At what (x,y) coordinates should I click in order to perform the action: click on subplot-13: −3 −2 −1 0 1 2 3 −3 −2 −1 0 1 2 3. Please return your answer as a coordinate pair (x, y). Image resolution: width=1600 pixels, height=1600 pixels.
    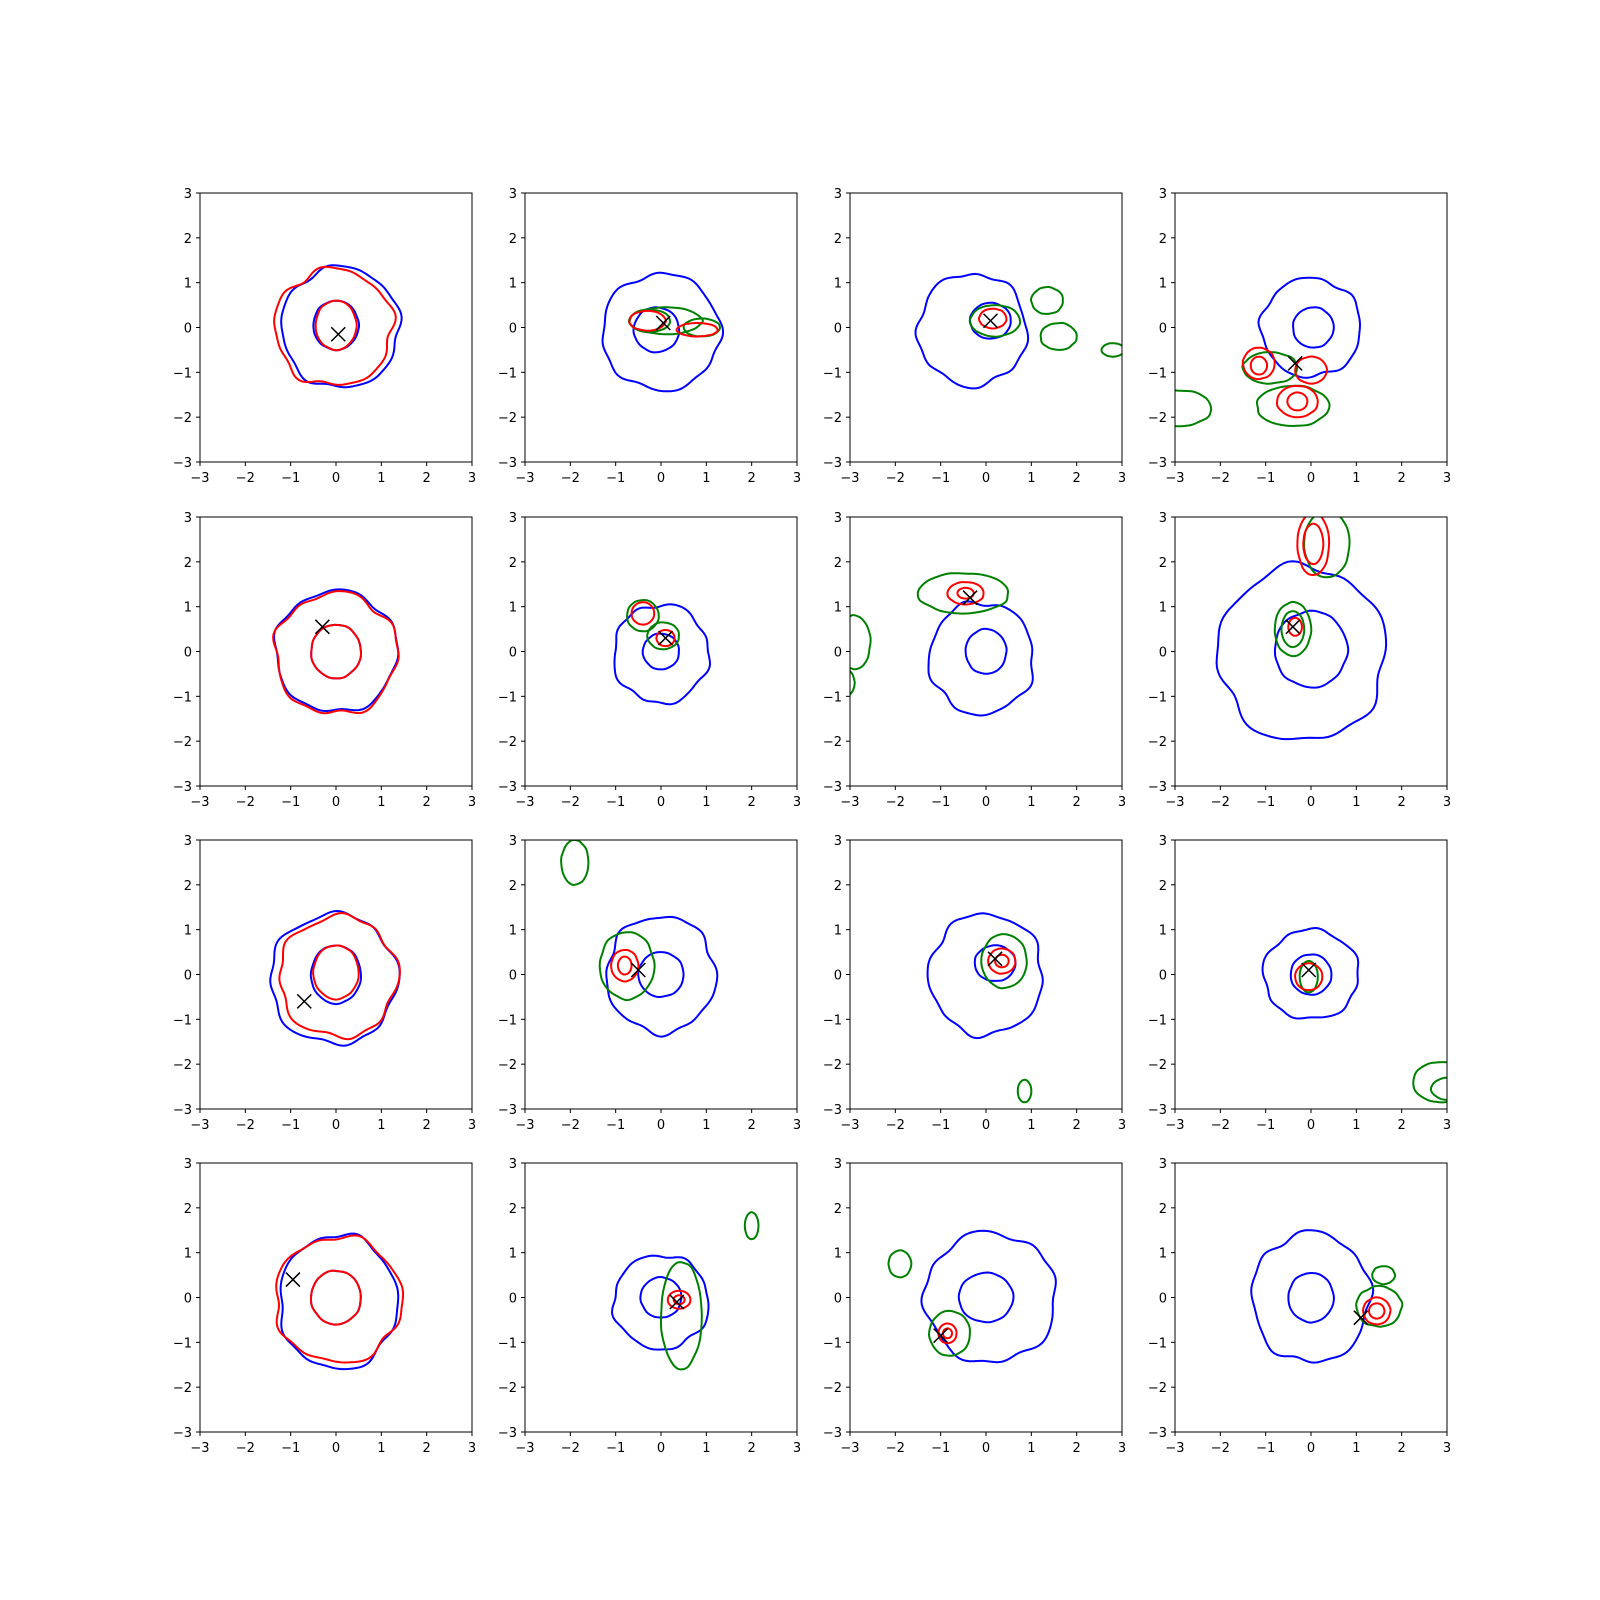
    Looking at the image, I should click on (324, 1306).